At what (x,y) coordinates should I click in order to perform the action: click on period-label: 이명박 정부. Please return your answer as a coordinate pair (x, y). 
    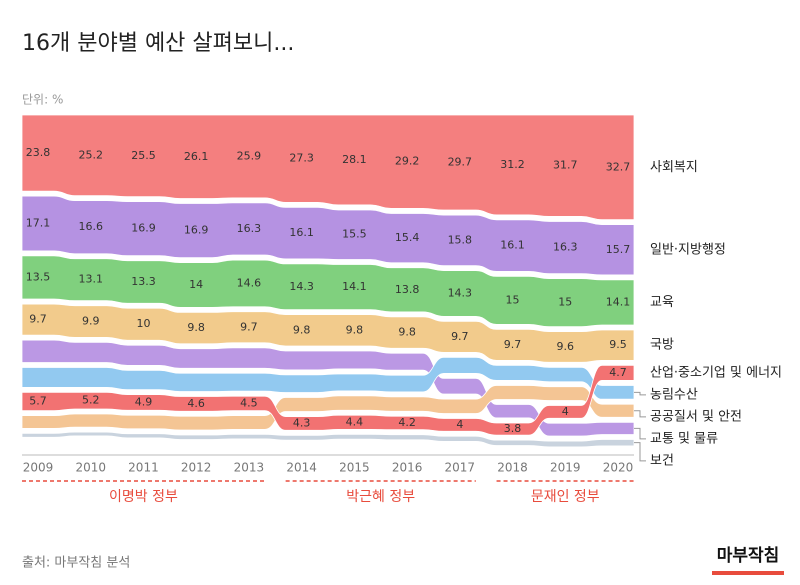
    Looking at the image, I should click on (143, 497).